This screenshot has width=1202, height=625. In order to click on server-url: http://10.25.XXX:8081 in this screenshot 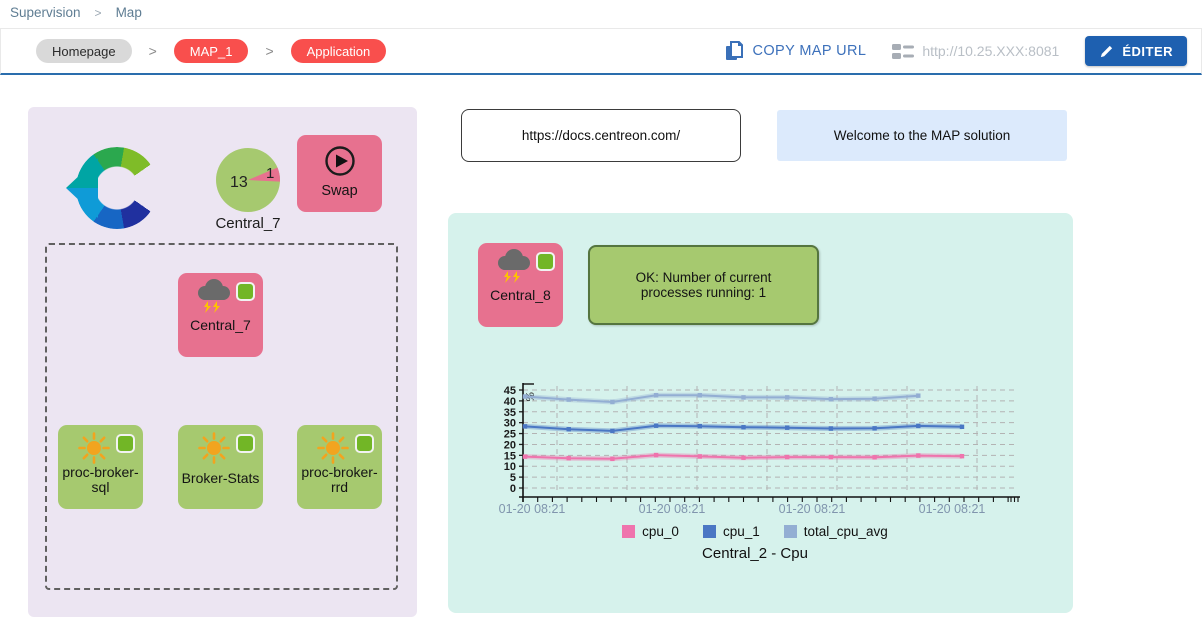, I will do `click(975, 51)`.